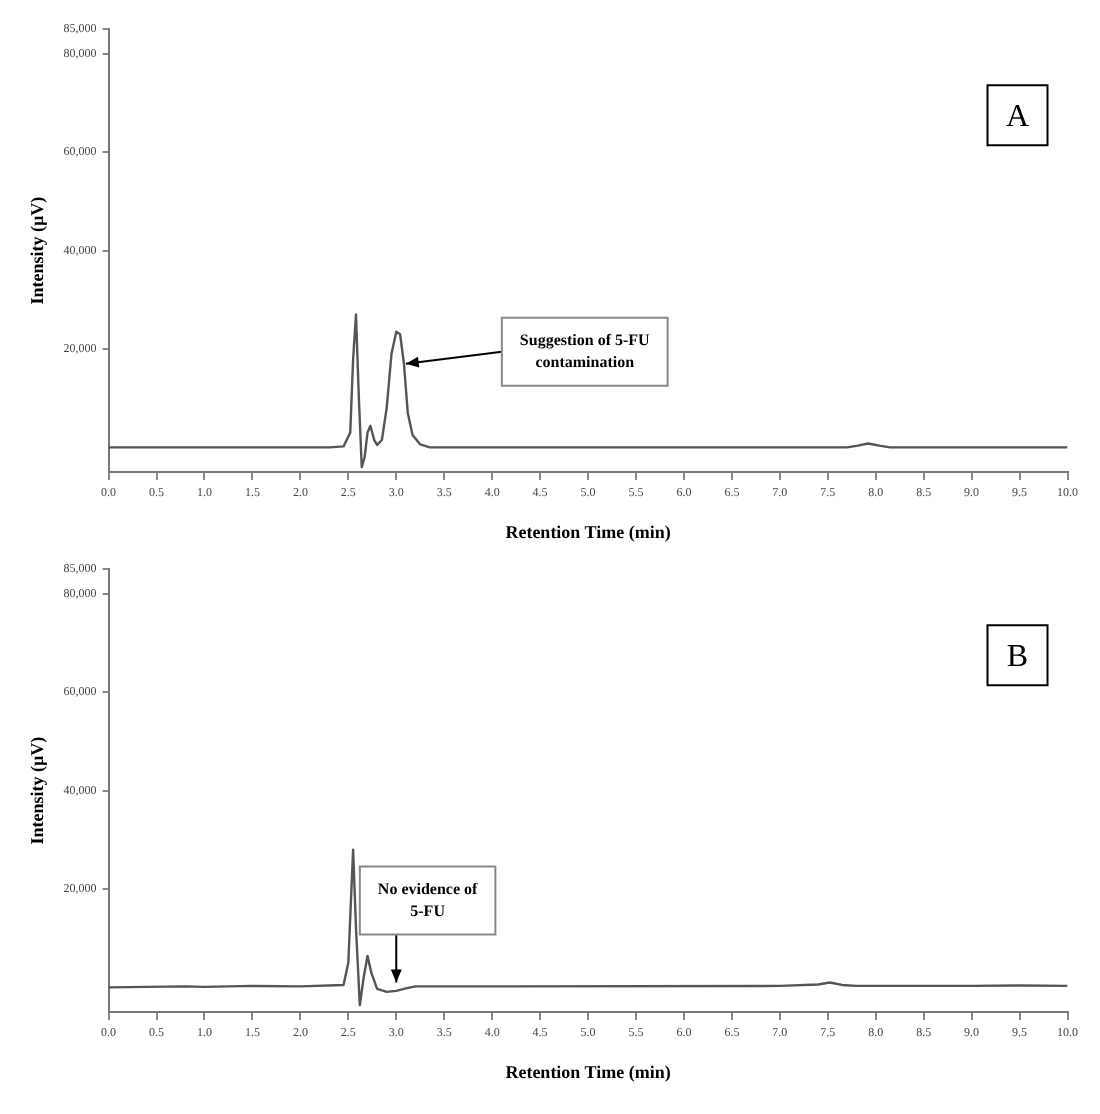  Describe the element at coordinates (1017, 116) in the screenshot. I see `annotation: A` at that location.